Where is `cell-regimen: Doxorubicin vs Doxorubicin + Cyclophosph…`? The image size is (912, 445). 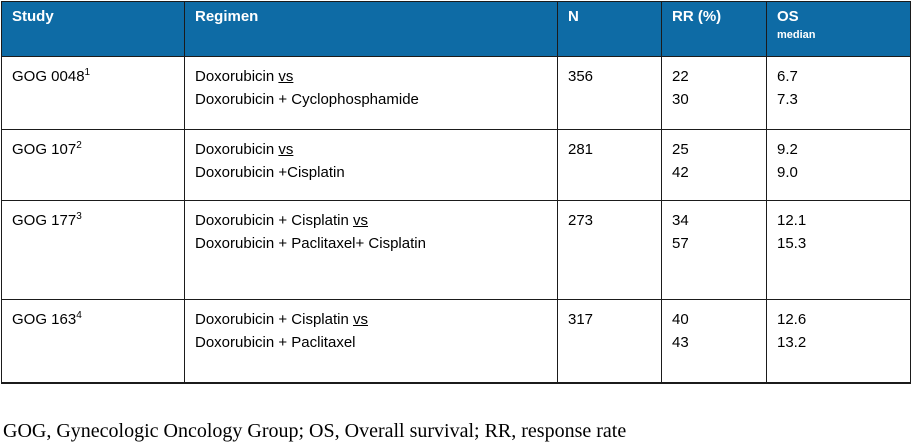 cell-regimen: Doxorubicin vs Doxorubicin + Cyclophosph… is located at coordinates (371, 93).